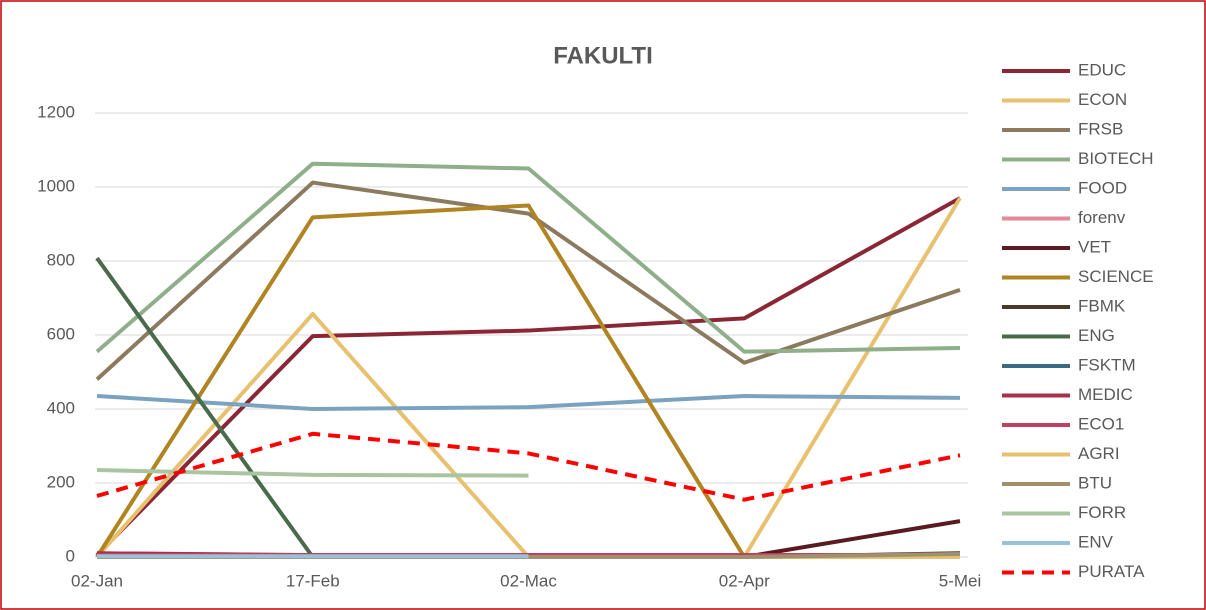 Image resolution: width=1206 pixels, height=610 pixels. Describe the element at coordinates (1102, 99) in the screenshot. I see `legend-label: ECON` at that location.